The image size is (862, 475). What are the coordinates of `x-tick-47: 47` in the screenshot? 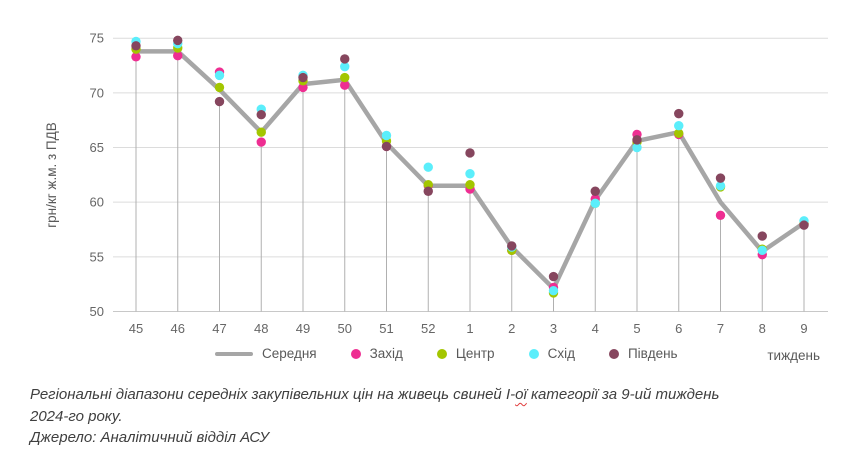 It's located at (219, 328).